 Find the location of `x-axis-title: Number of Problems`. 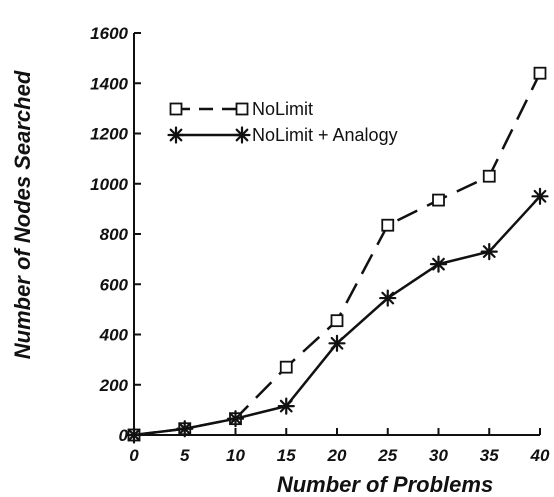

x-axis-title: Number of Problems is located at coordinates (385, 484).